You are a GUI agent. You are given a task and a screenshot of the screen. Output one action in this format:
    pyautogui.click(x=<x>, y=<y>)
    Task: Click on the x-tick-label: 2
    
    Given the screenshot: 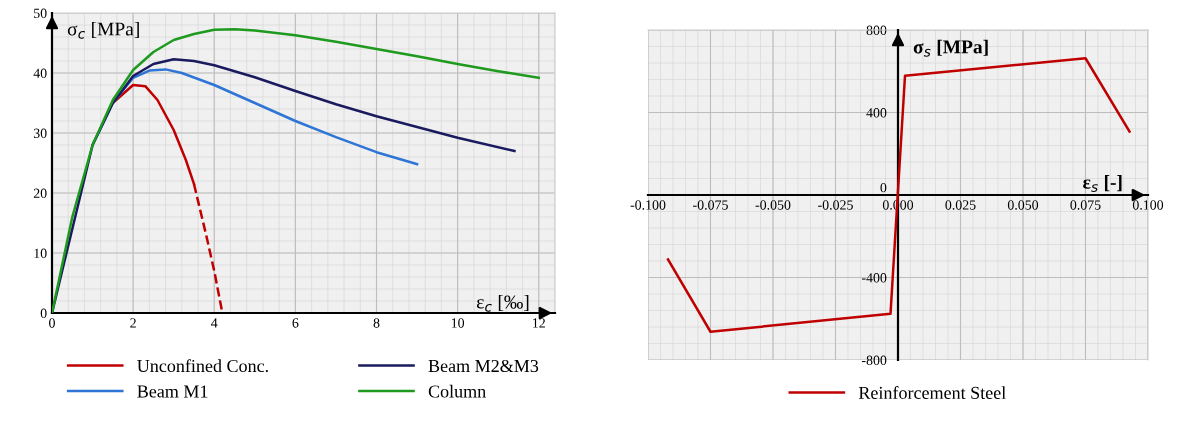 What is the action you would take?
    pyautogui.click(x=133, y=323)
    